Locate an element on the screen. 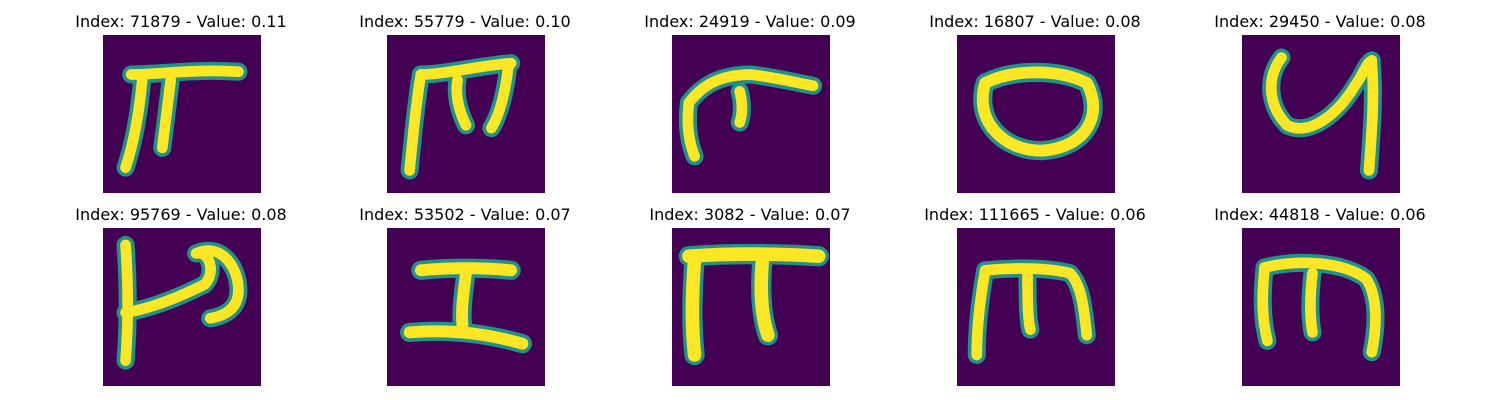 This screenshot has height=400, width=1500. panel-title: Index: 44818 - Value: 0.06 is located at coordinates (1320, 214).